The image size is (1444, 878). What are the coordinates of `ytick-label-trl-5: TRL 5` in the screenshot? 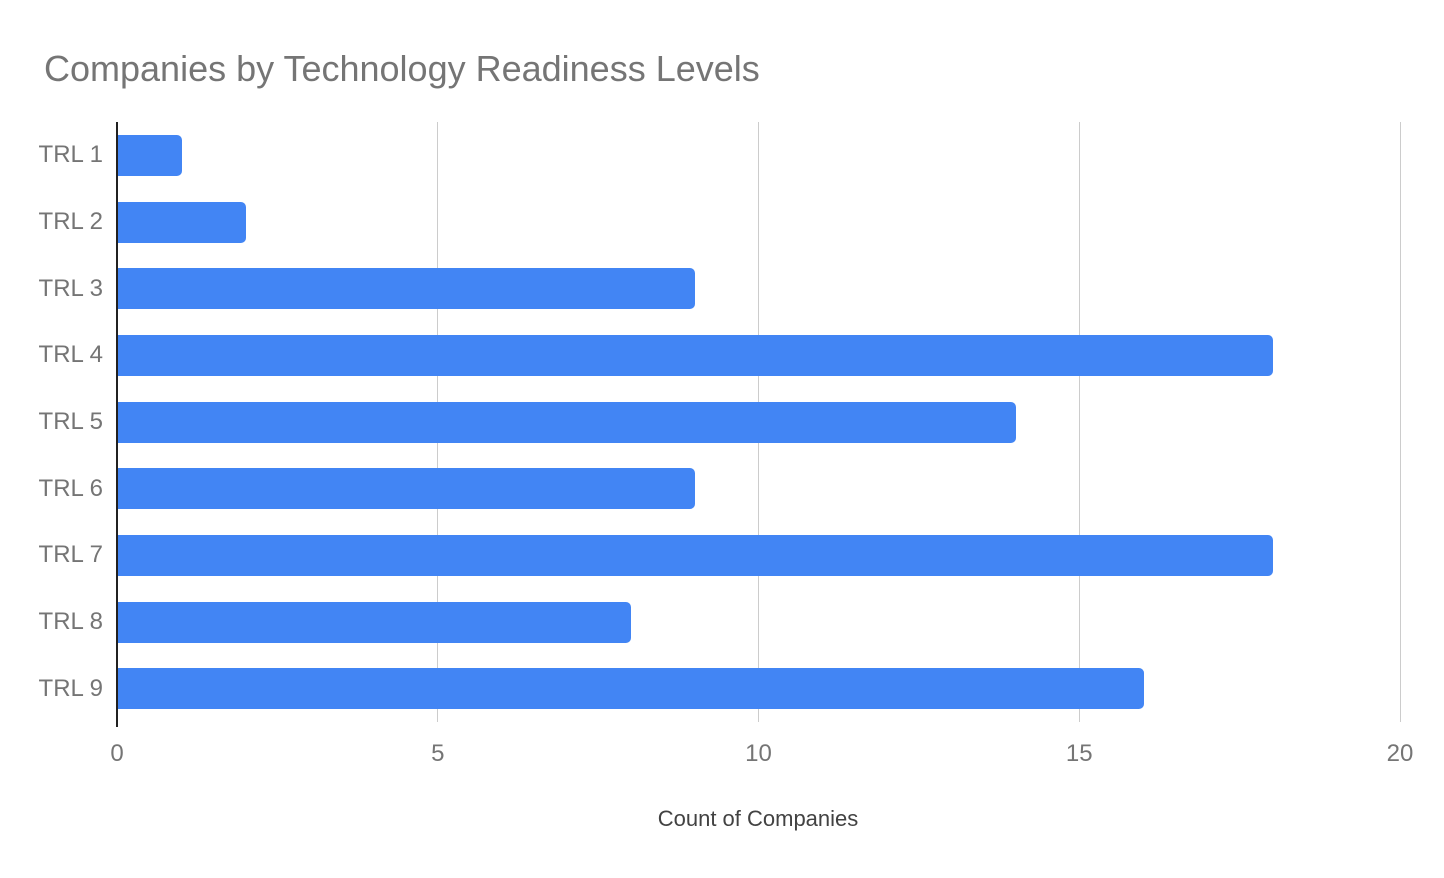 It's located at (70, 421).